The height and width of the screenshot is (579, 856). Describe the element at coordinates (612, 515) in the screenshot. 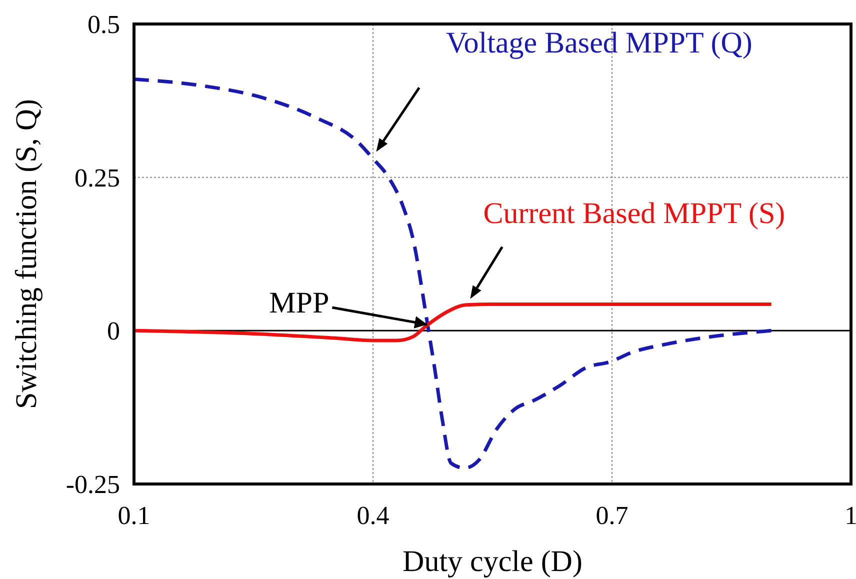

I see `x-tick-label: 0.7` at that location.